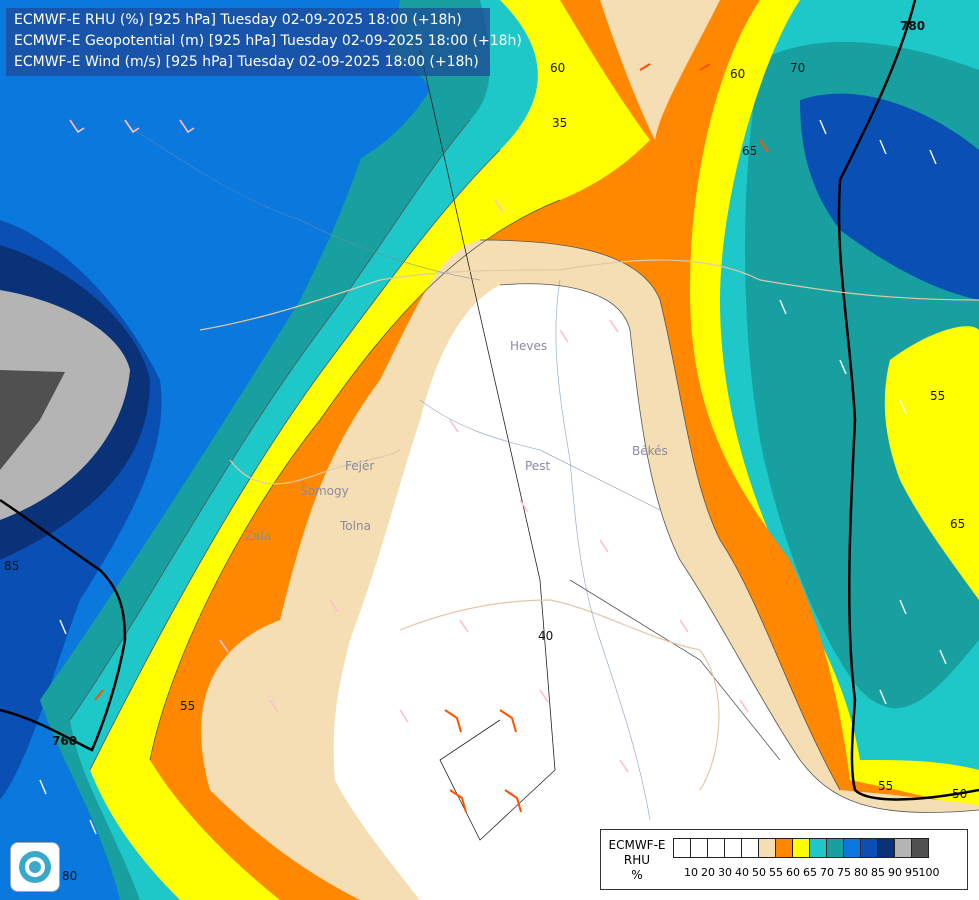  What do you see at coordinates (810, 872) in the screenshot?
I see `legend-tick-label: 65` at bounding box center [810, 872].